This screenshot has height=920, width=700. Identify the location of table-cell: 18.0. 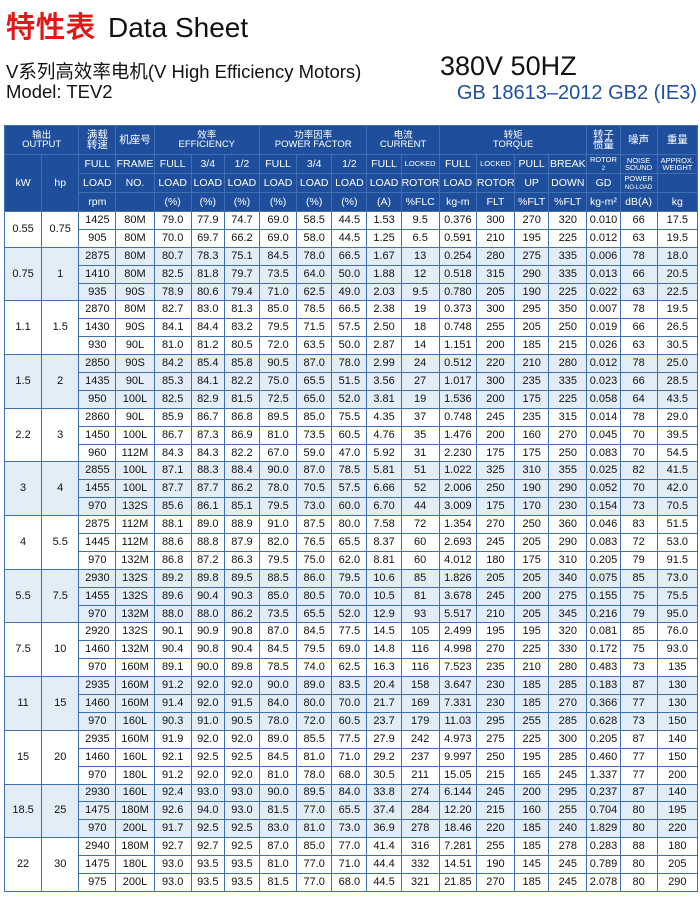
(677, 256).